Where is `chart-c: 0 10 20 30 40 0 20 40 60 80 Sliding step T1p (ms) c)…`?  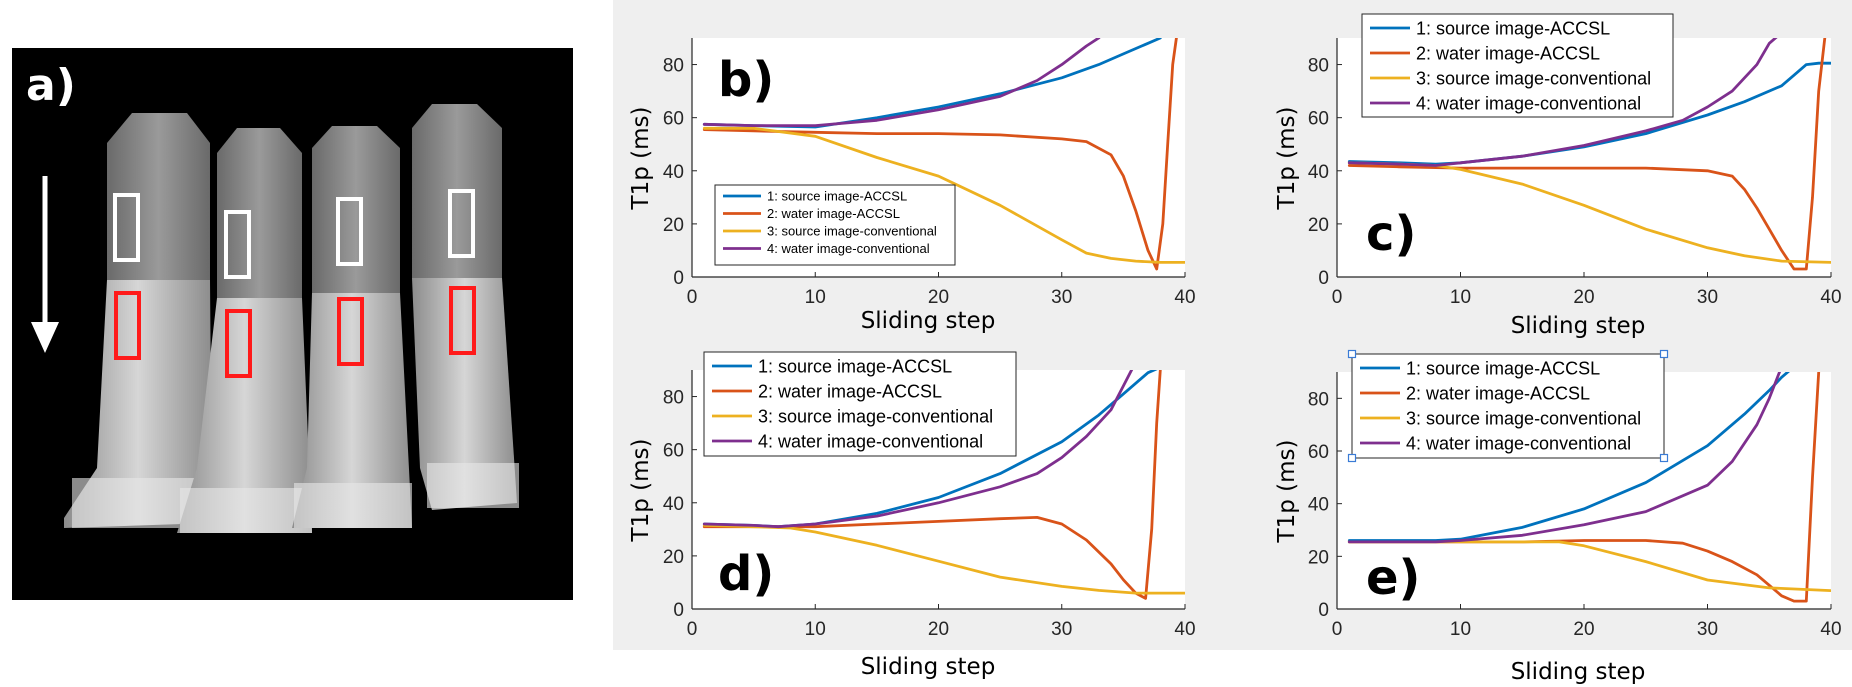 chart-c: 0 10 20 30 40 0 20 40 60 80 Sliding step T1p (ms) c)… is located at coordinates (1558, 176).